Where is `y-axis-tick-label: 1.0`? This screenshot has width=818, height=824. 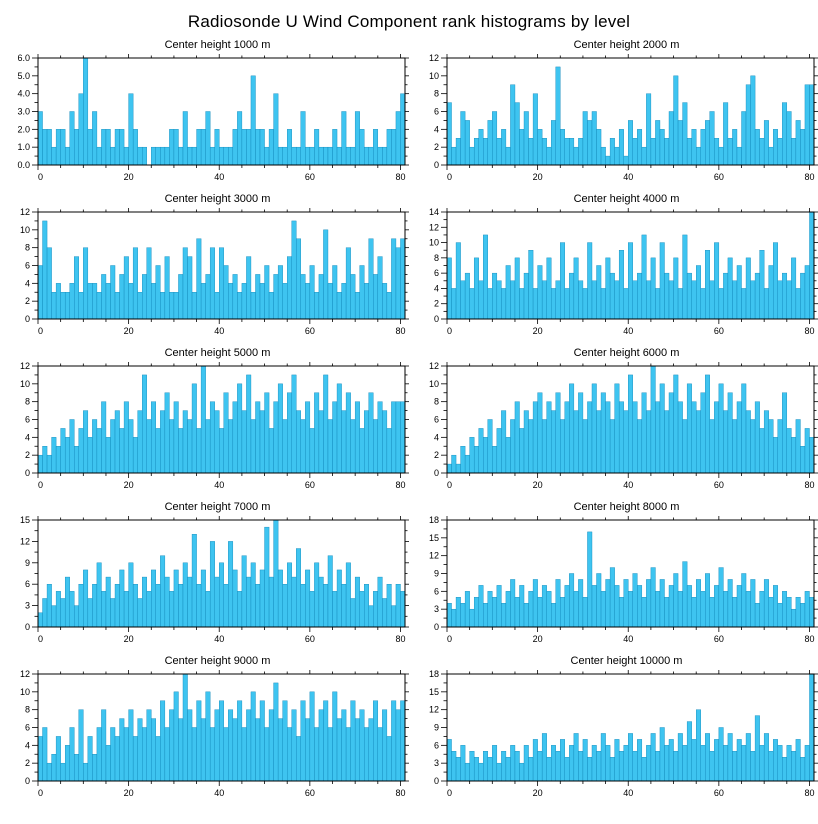 y-axis-tick-label: 1.0 is located at coordinates (23, 147).